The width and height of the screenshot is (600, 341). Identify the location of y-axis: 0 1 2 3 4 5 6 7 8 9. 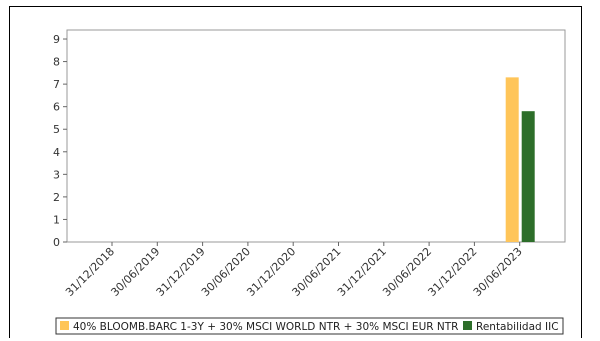
(60, 141).